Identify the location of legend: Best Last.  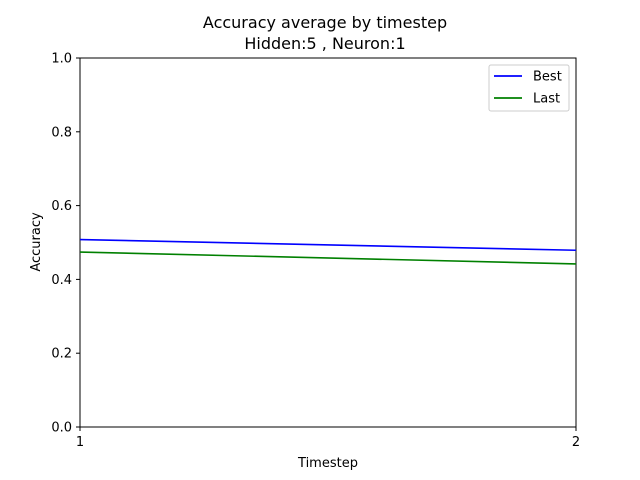
(529, 88).